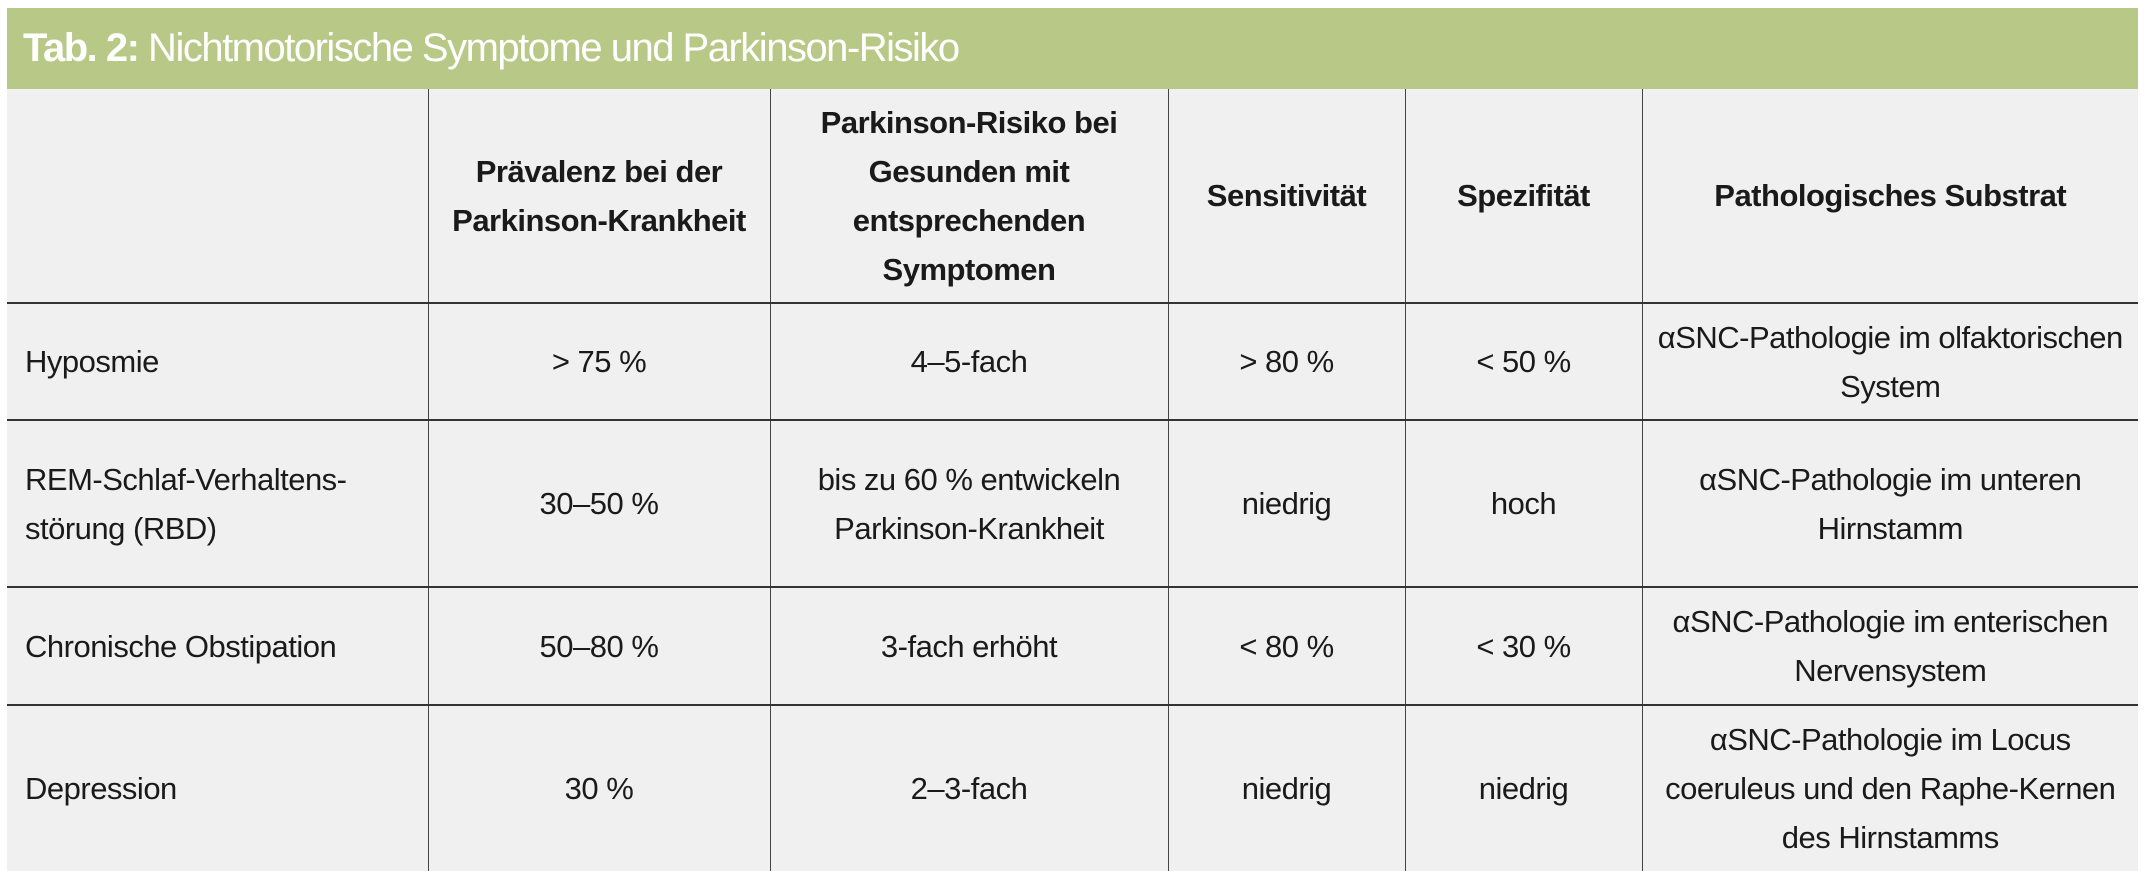 The image size is (2144, 871). Describe the element at coordinates (1889, 361) in the screenshot. I see `table-cell: αSNC-Pathologie im olfaktorischen System` at that location.